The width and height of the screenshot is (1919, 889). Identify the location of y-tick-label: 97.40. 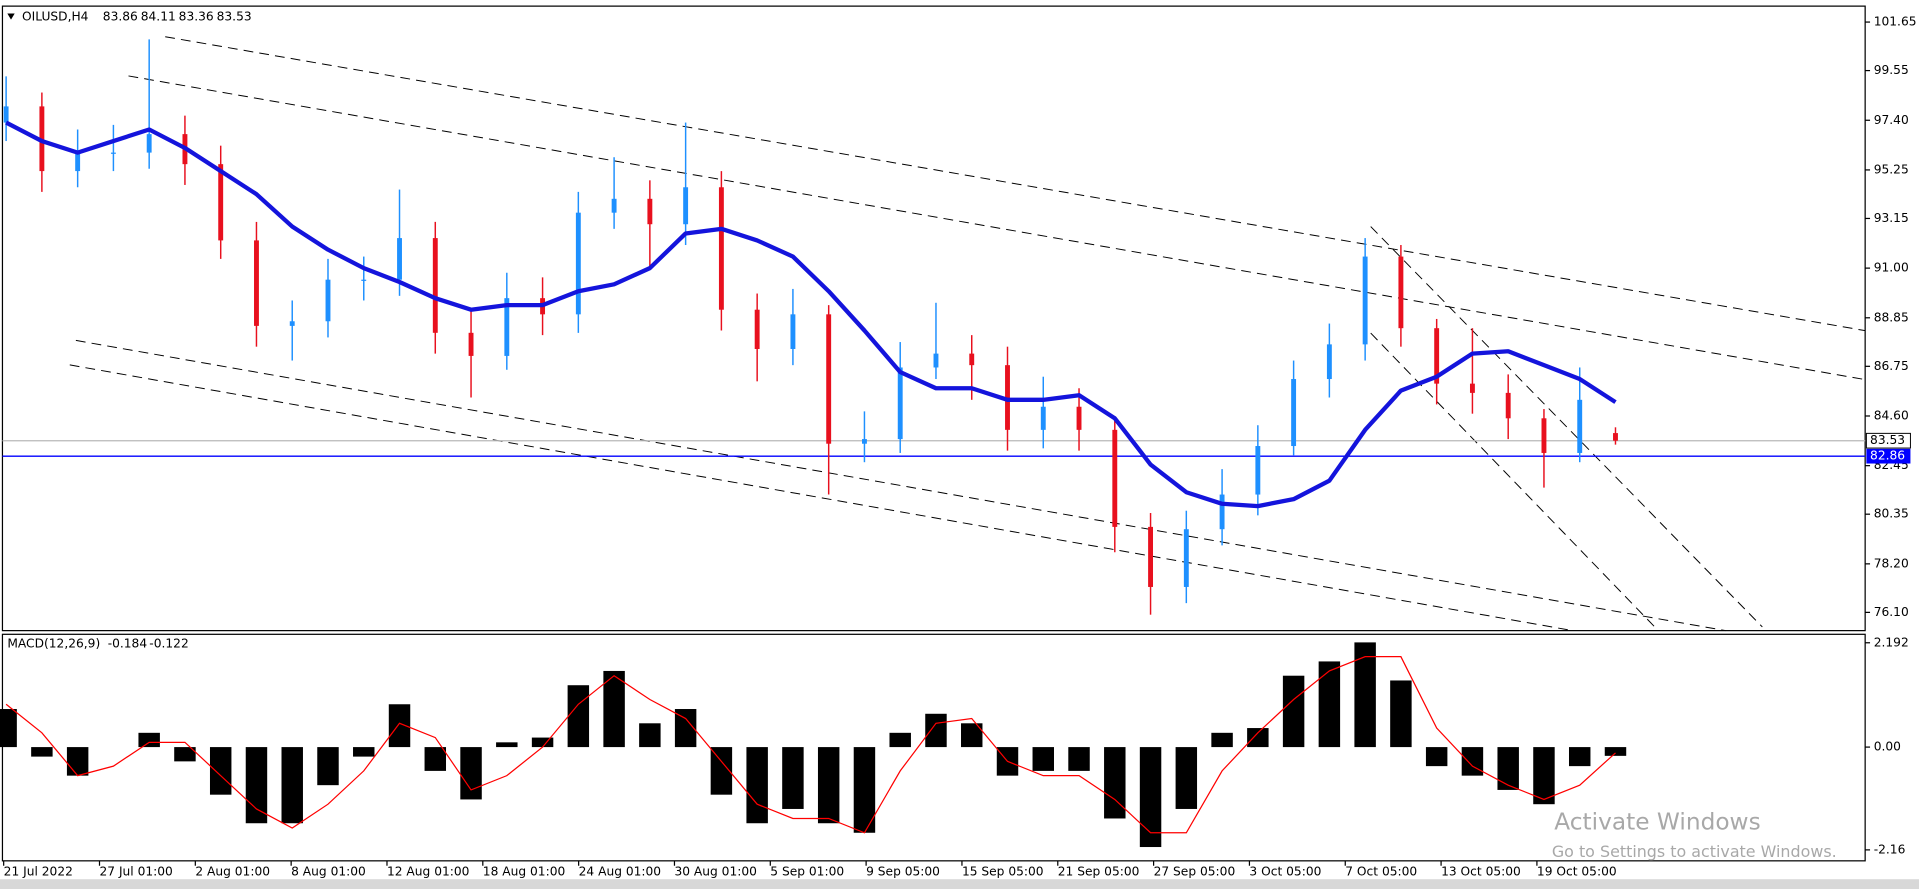
(1891, 120).